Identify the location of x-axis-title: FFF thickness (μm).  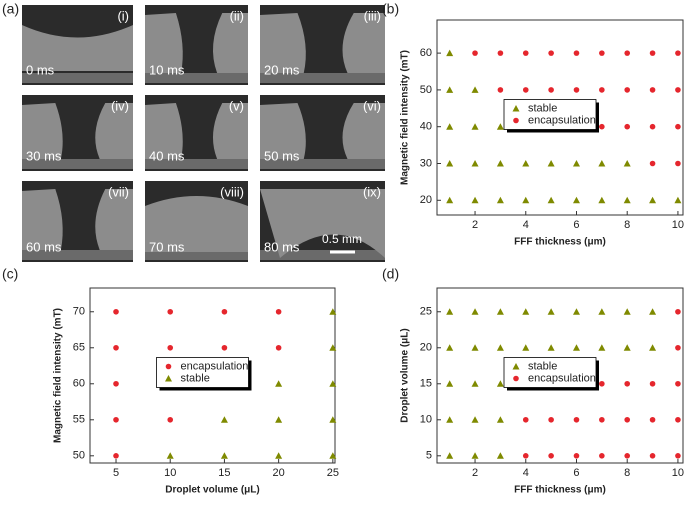
(560, 490).